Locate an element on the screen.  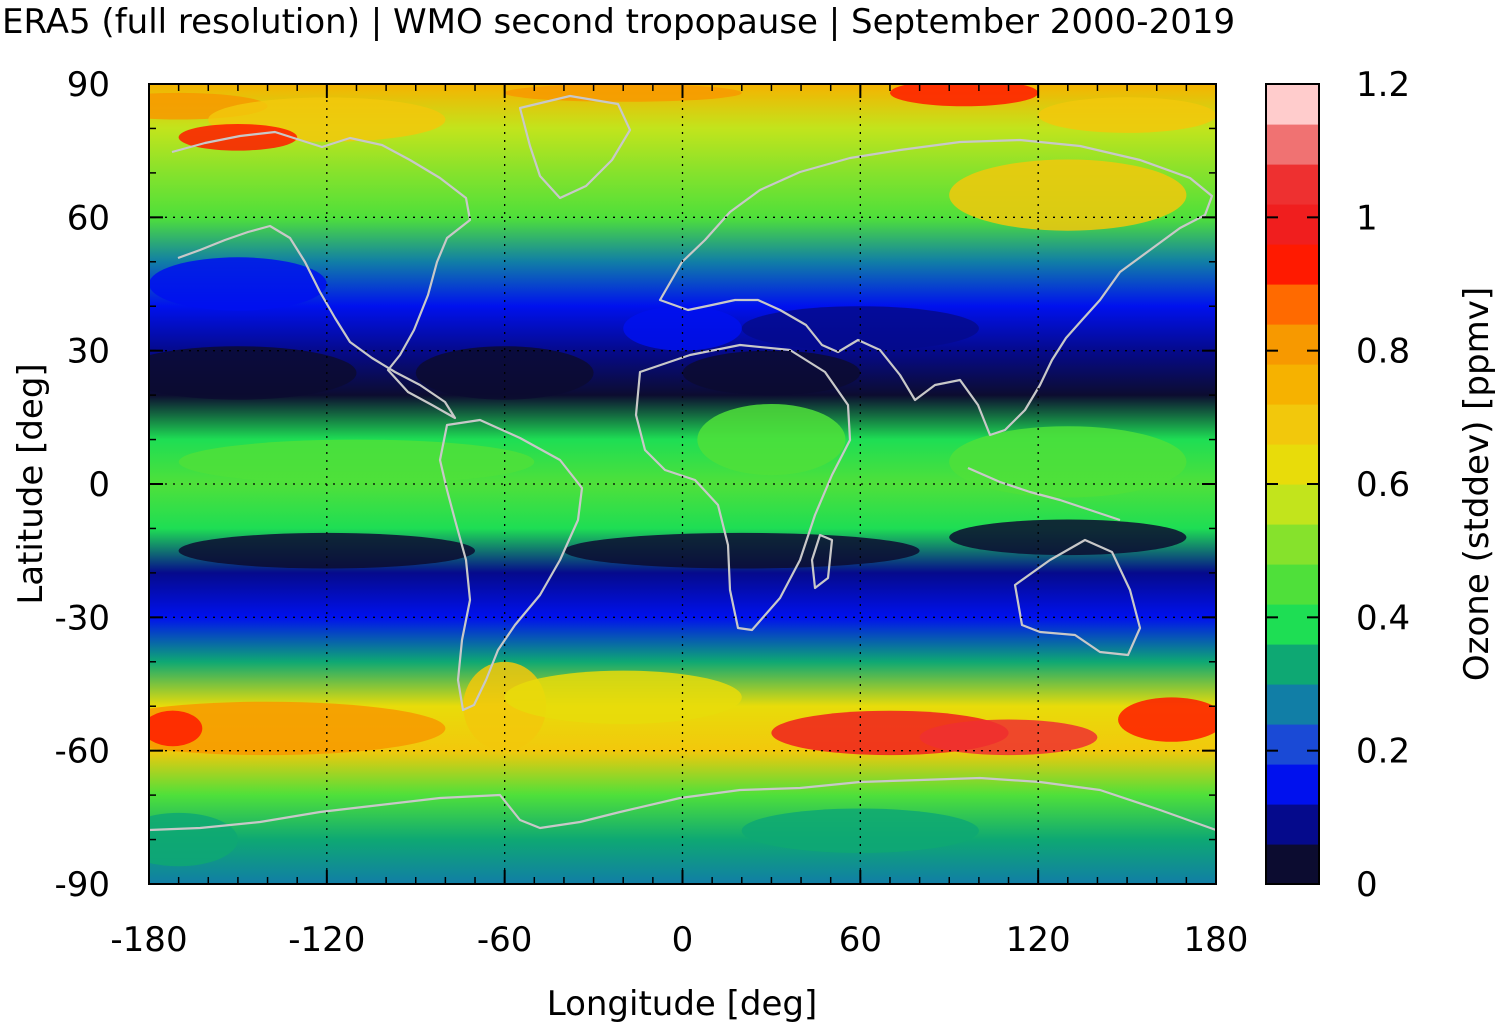
colorbar-tick-label: 0.4 is located at coordinates (1383, 618).